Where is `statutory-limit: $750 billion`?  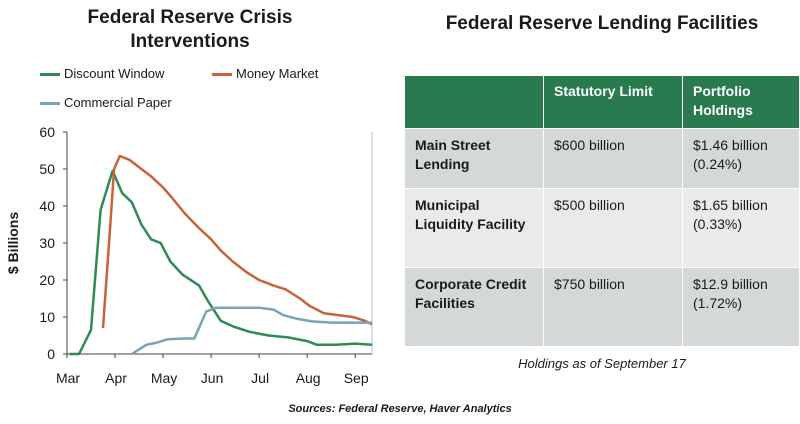
statutory-limit: $750 billion is located at coordinates (613, 307).